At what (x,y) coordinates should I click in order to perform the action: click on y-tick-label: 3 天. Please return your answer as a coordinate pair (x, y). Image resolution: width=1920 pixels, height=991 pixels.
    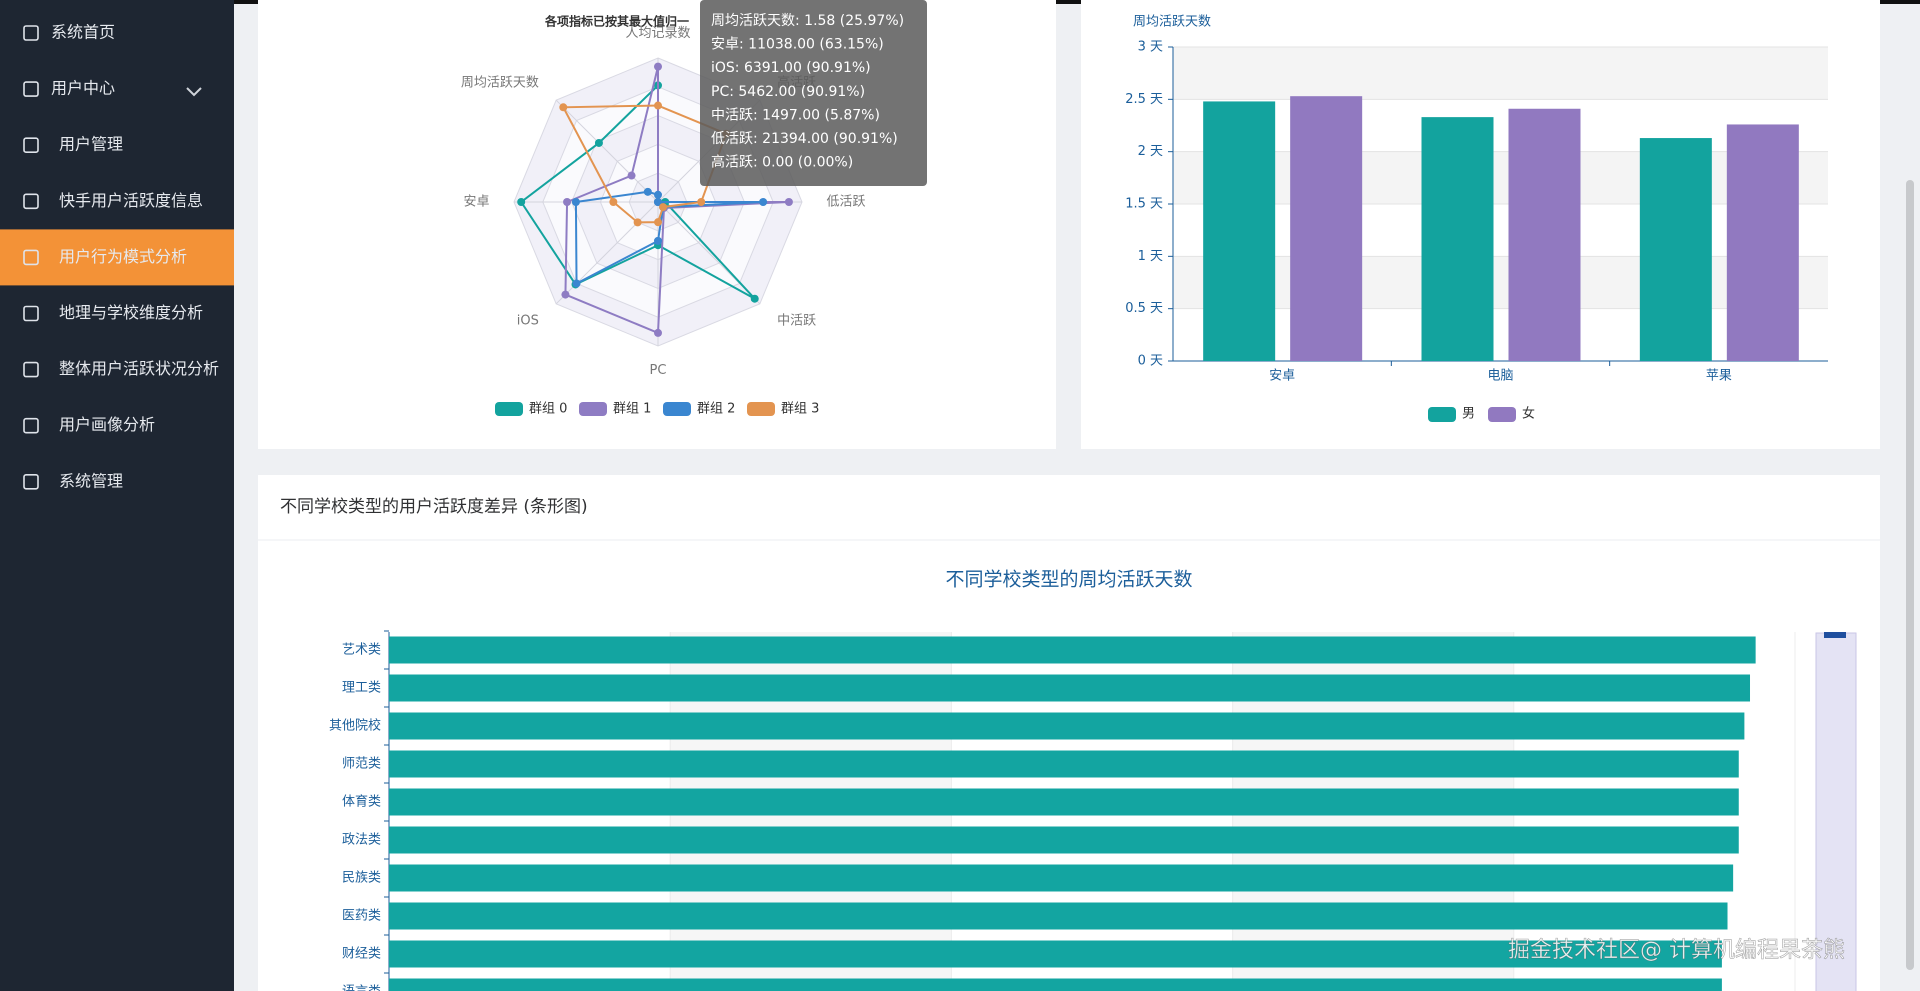
    Looking at the image, I should click on (1150, 47).